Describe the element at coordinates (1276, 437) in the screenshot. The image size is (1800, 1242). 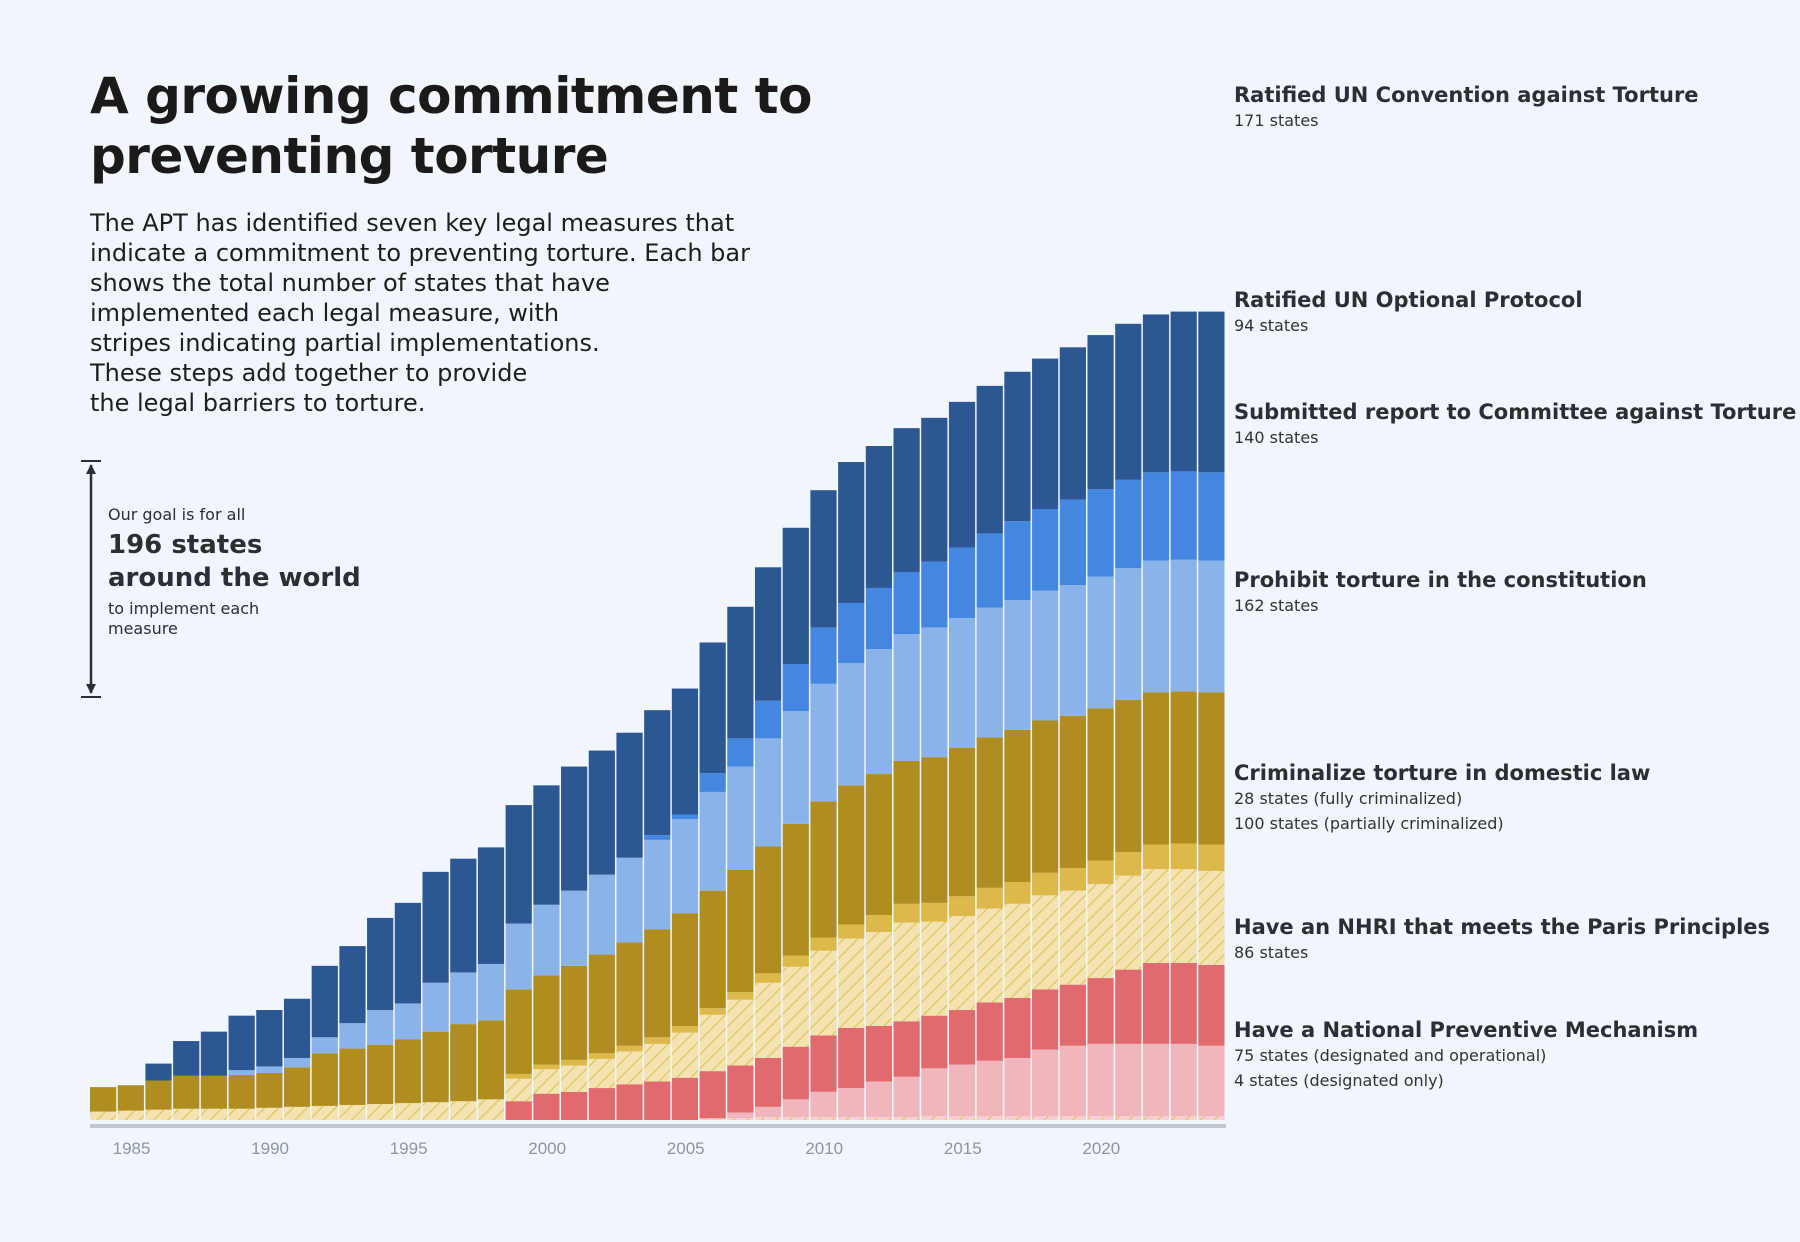
I see `series-label-count: 140 states` at that location.